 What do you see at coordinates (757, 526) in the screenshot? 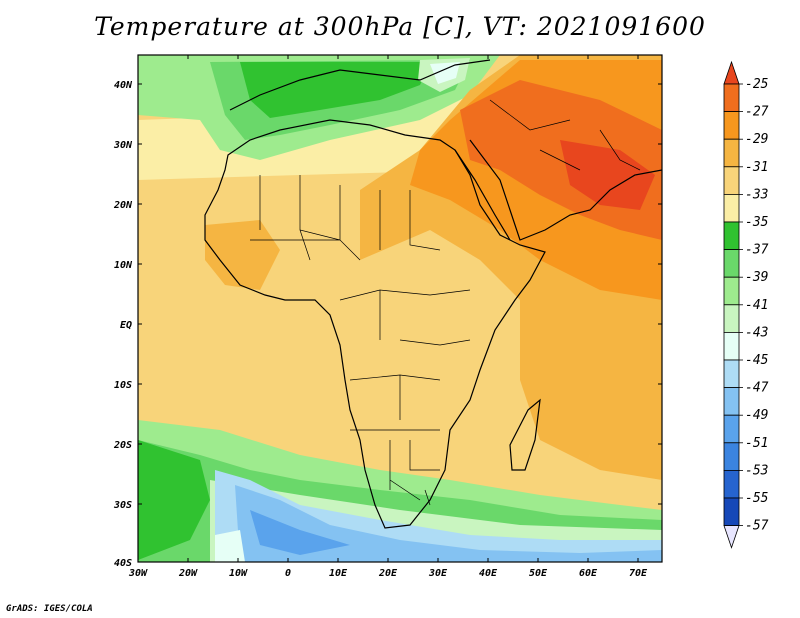
I see `colorbar-label: -57` at bounding box center [757, 526].